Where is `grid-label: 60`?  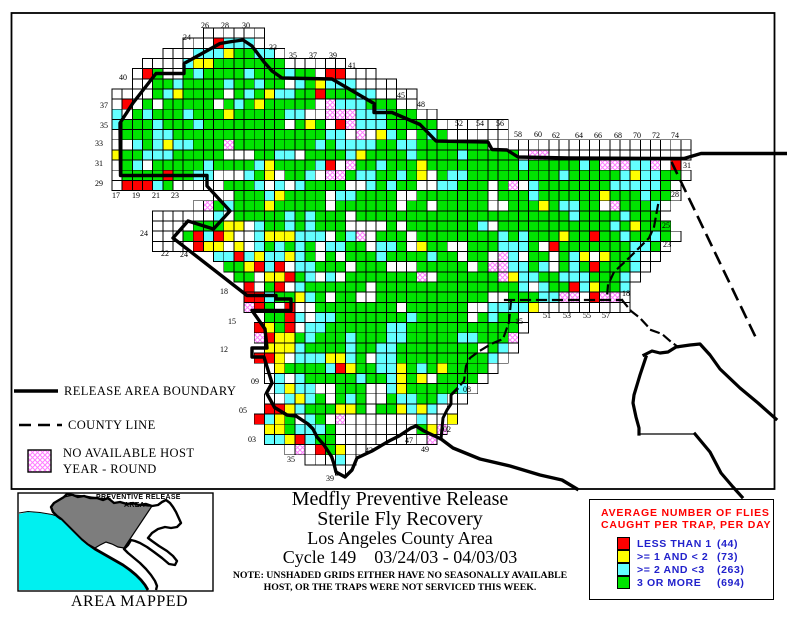 grid-label: 60 is located at coordinates (538, 134).